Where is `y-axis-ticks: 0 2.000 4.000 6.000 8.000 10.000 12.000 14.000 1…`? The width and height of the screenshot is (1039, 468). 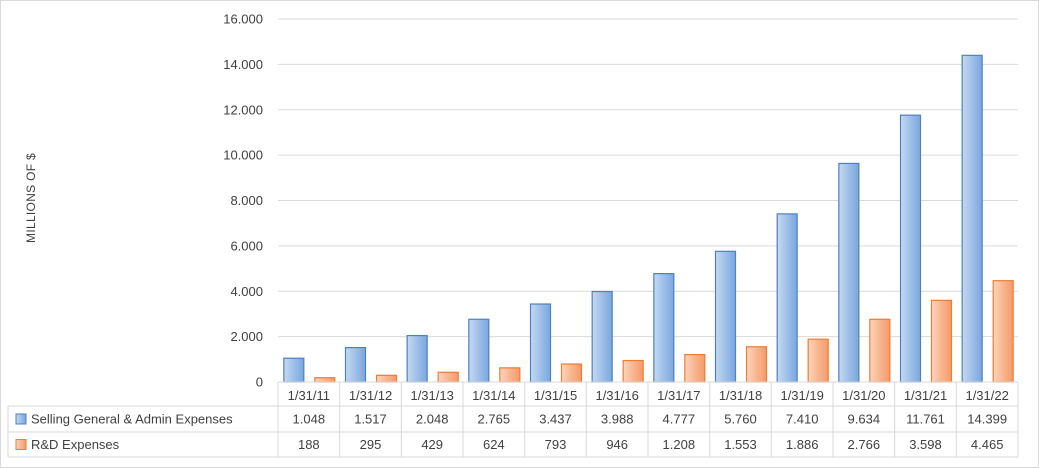 y-axis-ticks: 0 2.000 4.000 6.000 8.000 10.000 12.000 14.000 1… is located at coordinates (243, 201).